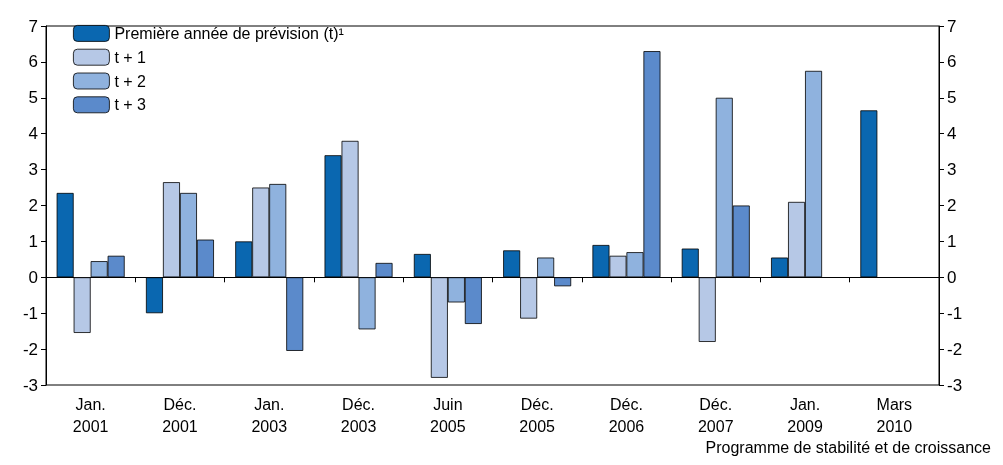 This screenshot has width=1003, height=465. What do you see at coordinates (358, 415) in the screenshot?
I see `x-tick-label: Déc. 2003` at bounding box center [358, 415].